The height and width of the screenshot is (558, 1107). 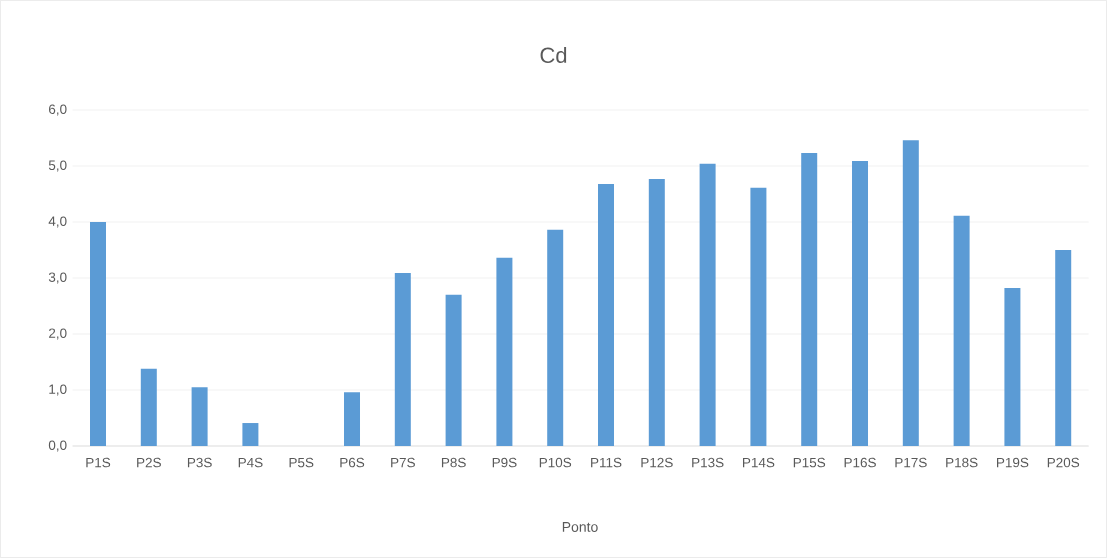 I want to click on x-tick-label: P7S, so click(x=403, y=462).